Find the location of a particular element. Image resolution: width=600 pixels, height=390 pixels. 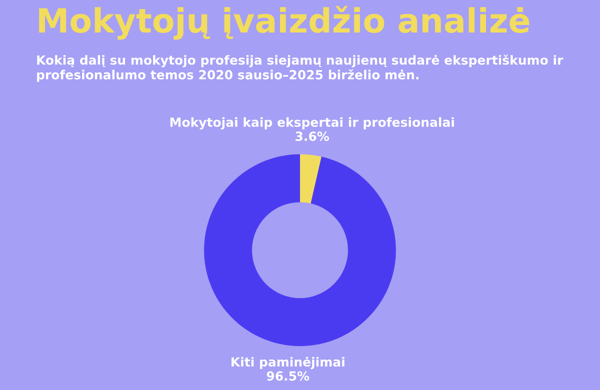

slice-label: Mokytojai kaip ekspertai ir profesionalai is located at coordinates (312, 123).